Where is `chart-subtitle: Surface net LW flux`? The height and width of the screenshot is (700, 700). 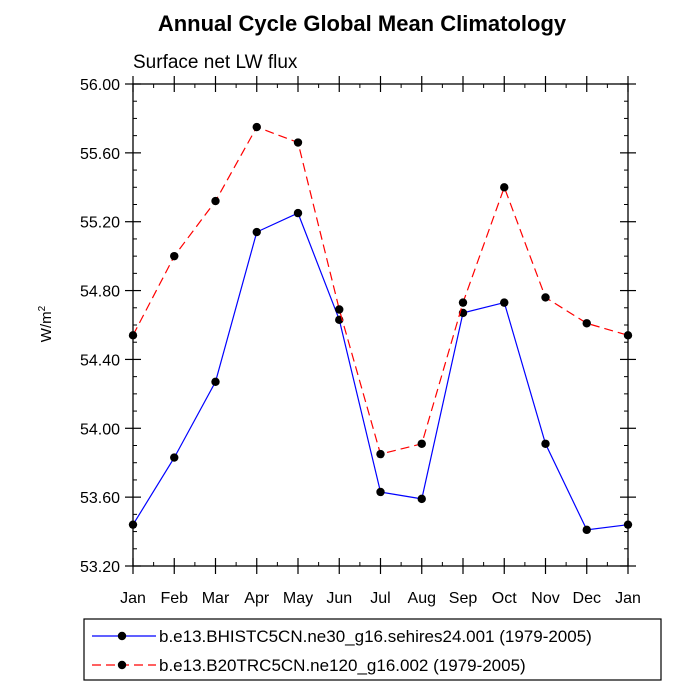 chart-subtitle: Surface net LW flux is located at coordinates (215, 62).